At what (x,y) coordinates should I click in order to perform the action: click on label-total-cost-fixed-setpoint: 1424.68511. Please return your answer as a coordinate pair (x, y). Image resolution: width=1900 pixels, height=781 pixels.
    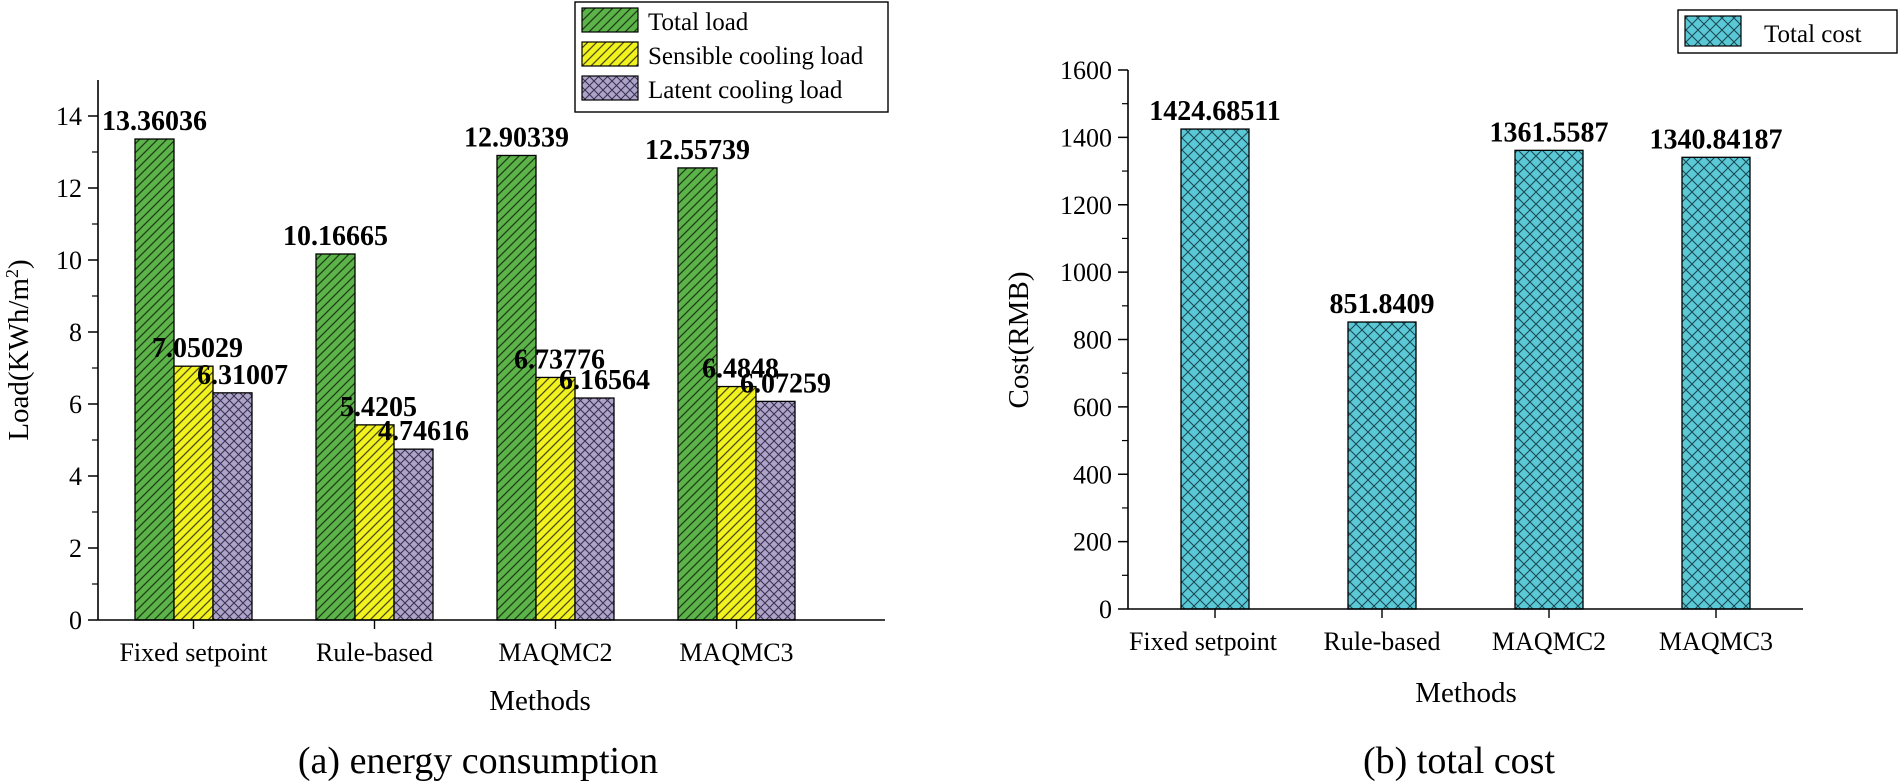
    Looking at the image, I should click on (1214, 111).